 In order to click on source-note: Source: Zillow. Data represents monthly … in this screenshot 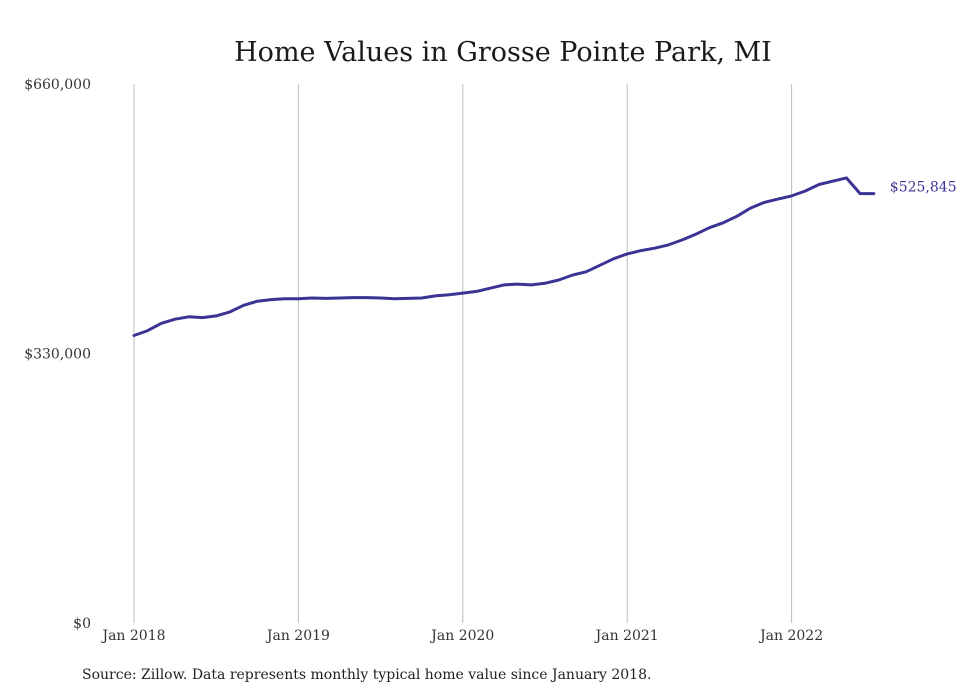, I will do `click(367, 675)`.